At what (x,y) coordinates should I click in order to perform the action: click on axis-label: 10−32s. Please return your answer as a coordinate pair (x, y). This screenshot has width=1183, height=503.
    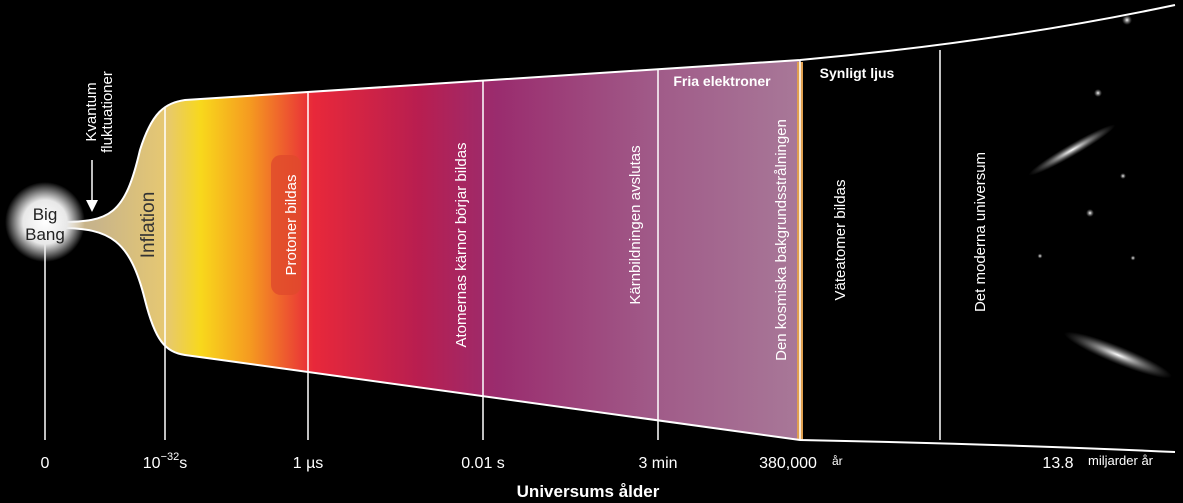
    Looking at the image, I should click on (165, 461).